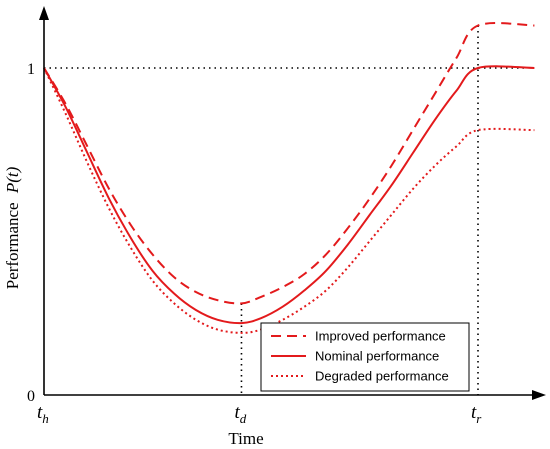  I want to click on x-axis-arrow, so click(539, 395).